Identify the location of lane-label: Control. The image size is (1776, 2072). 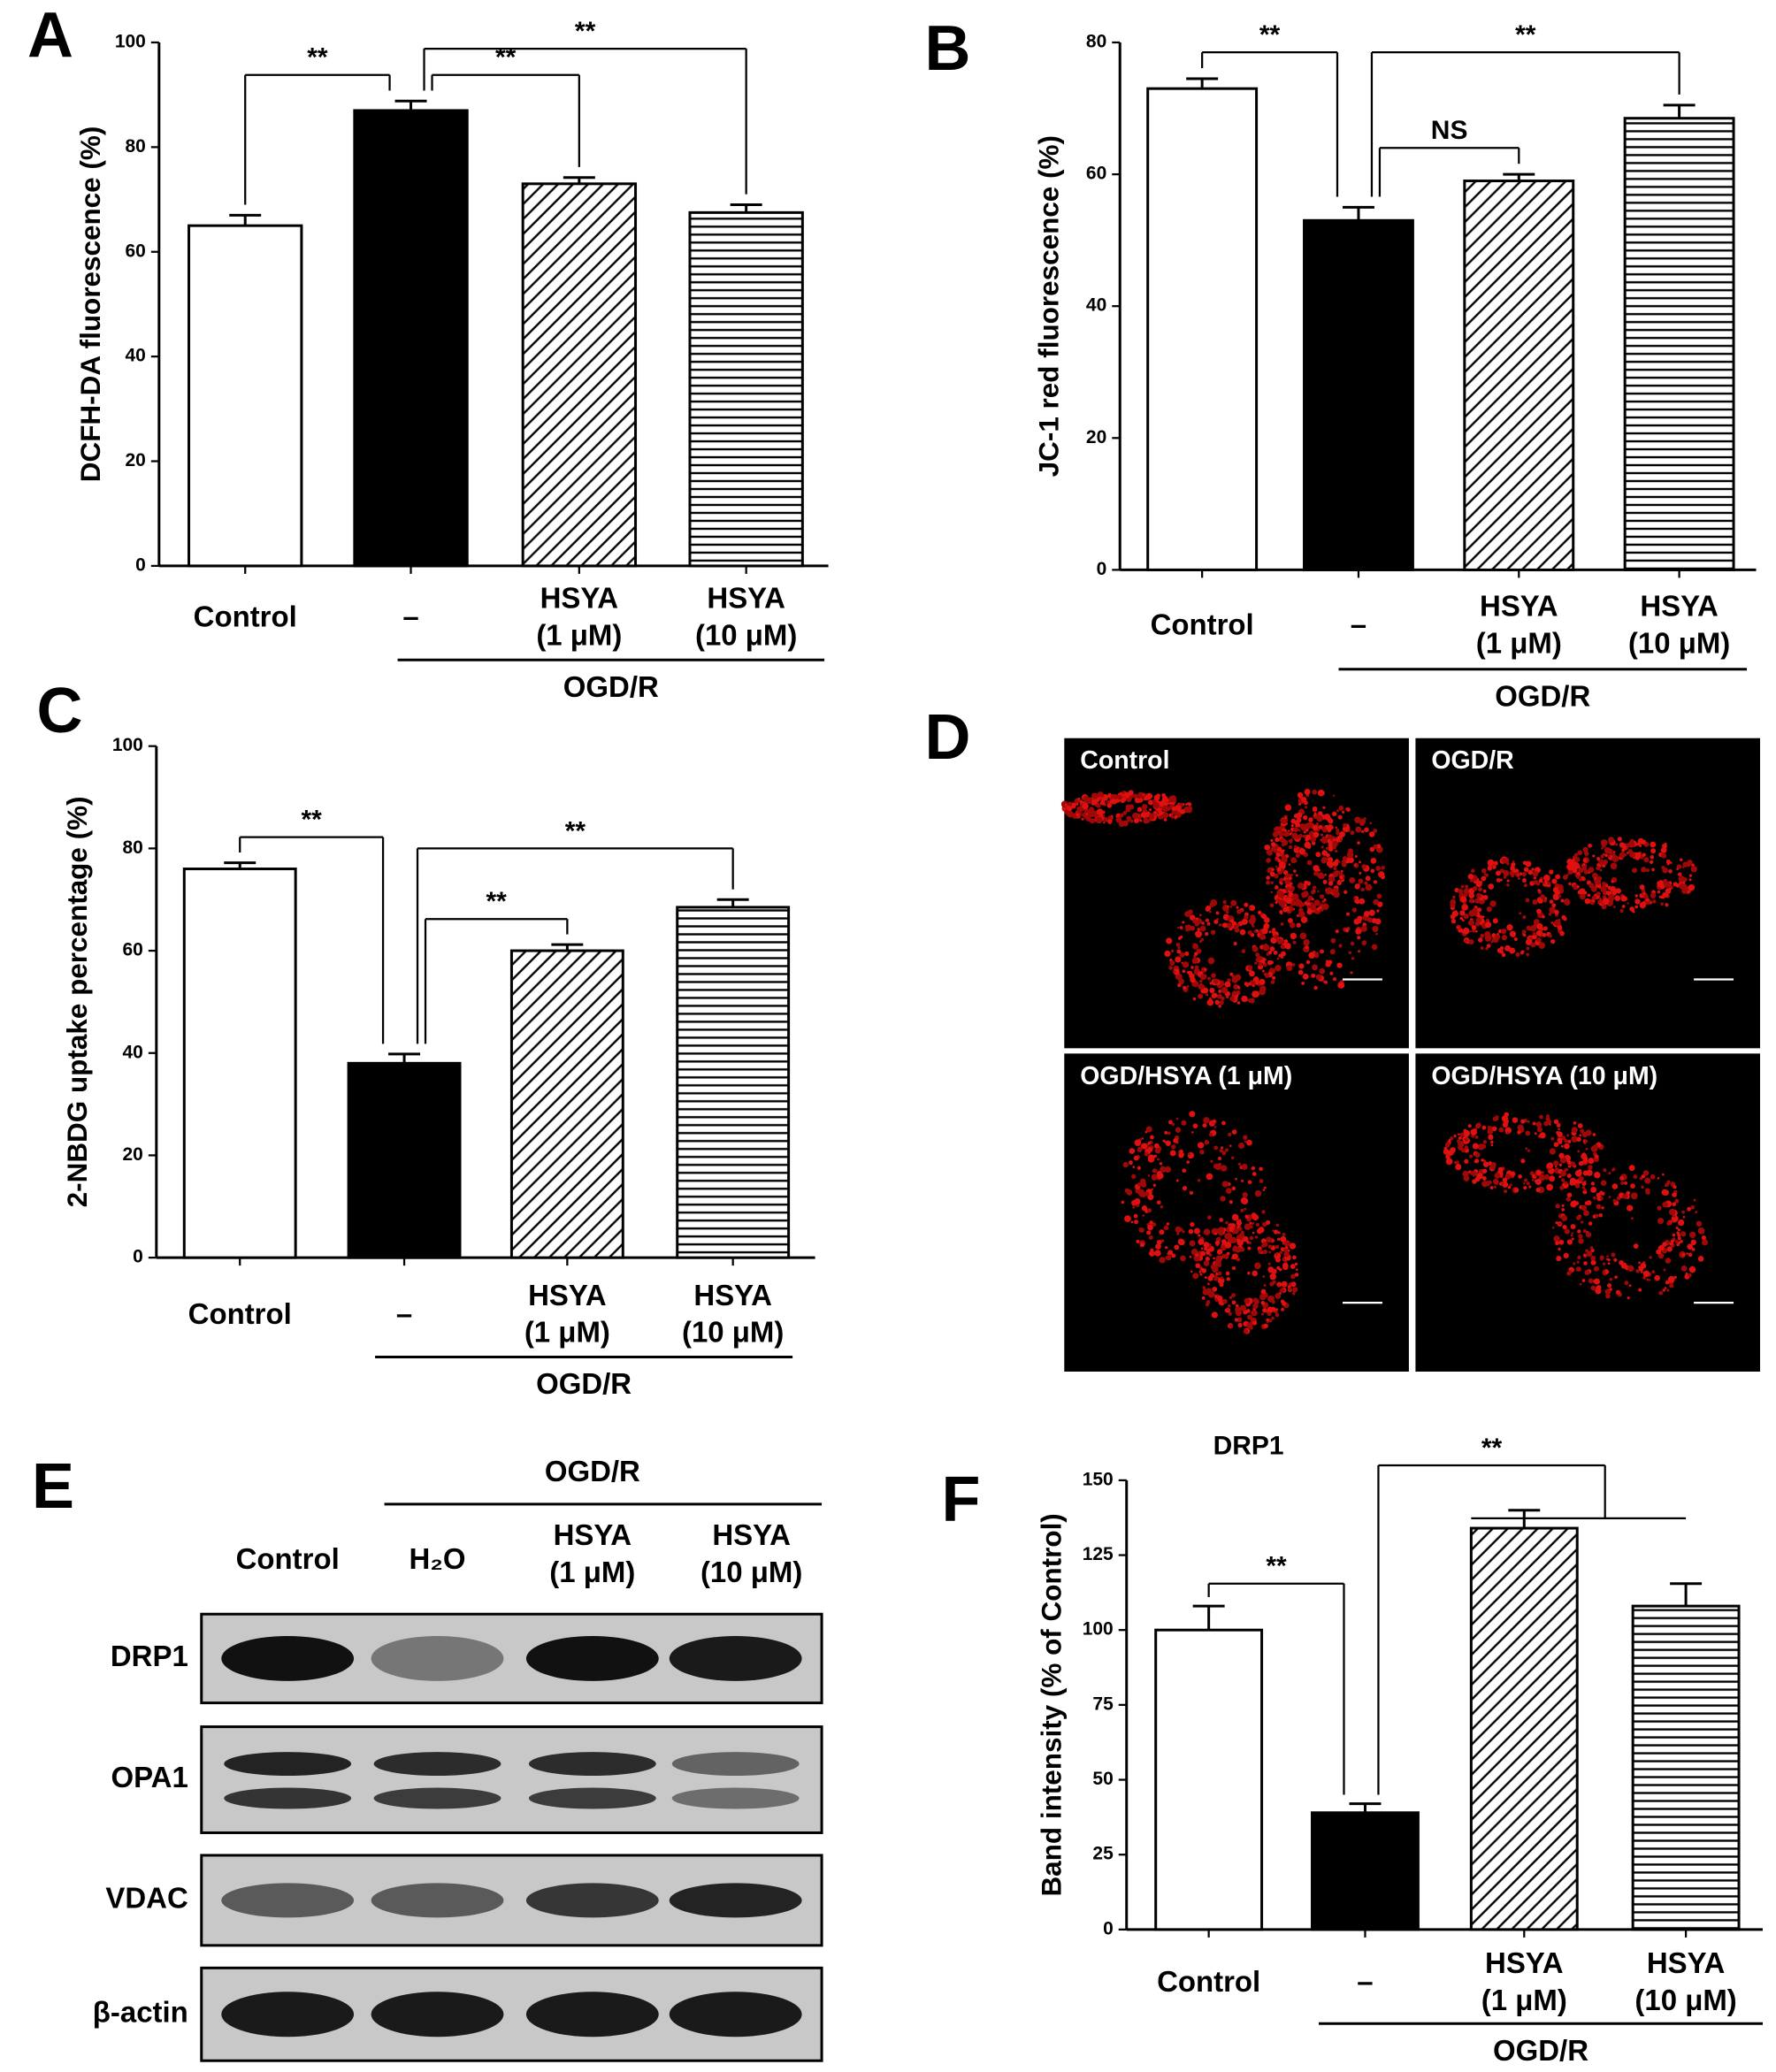
(288, 1559).